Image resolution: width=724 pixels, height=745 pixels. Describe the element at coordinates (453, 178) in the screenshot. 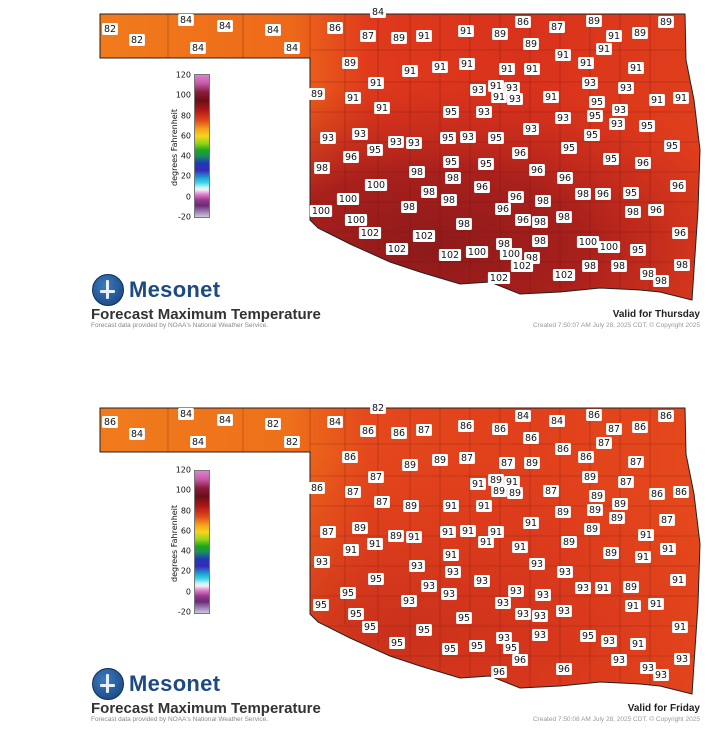

I see `svg-text: 98` at that location.